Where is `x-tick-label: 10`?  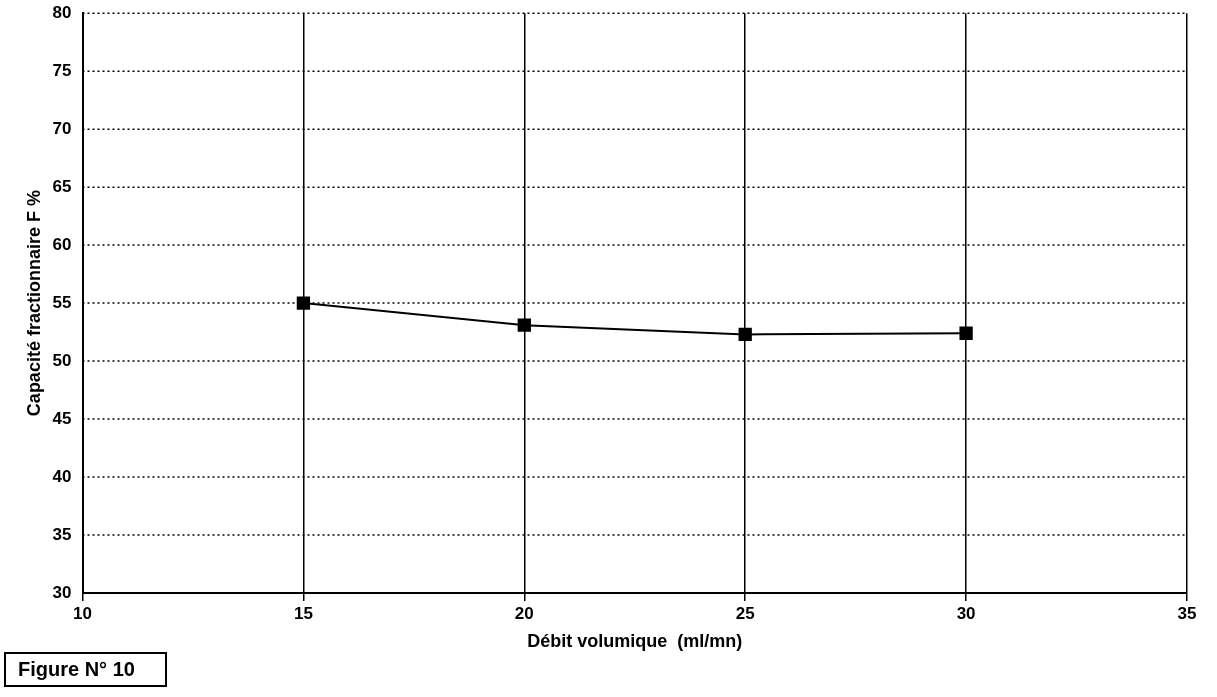
x-tick-label: 10 is located at coordinates (82, 613).